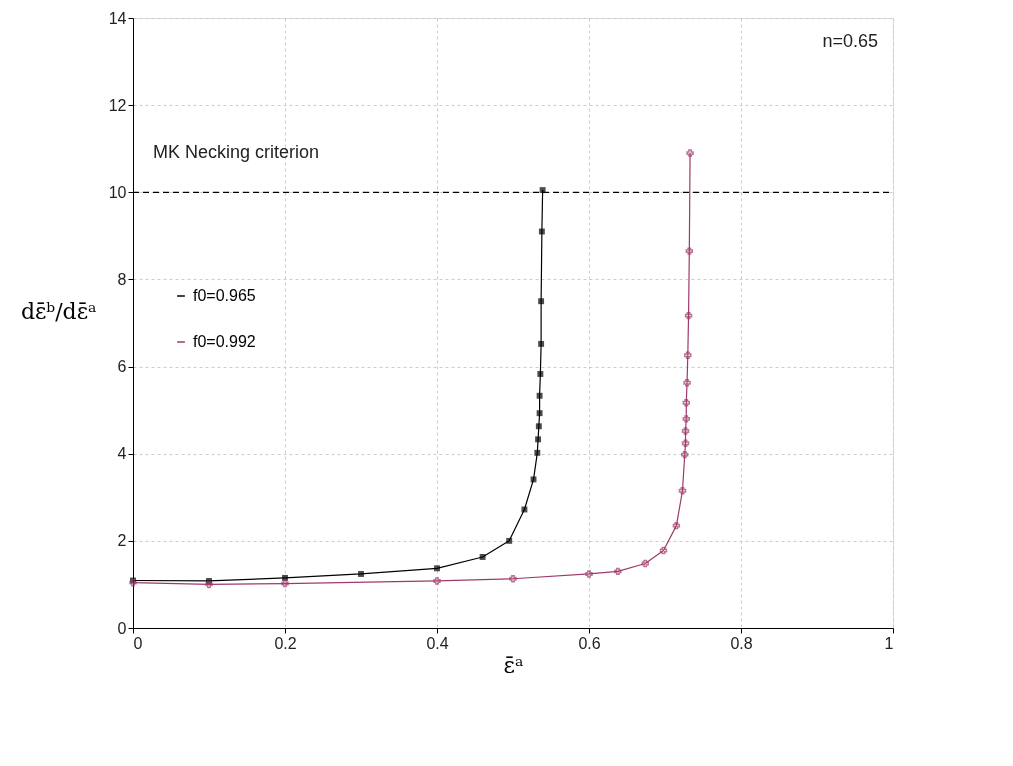 Image resolution: width=1013 pixels, height=766 pixels. I want to click on y-tick-label: 0, so click(122, 628).